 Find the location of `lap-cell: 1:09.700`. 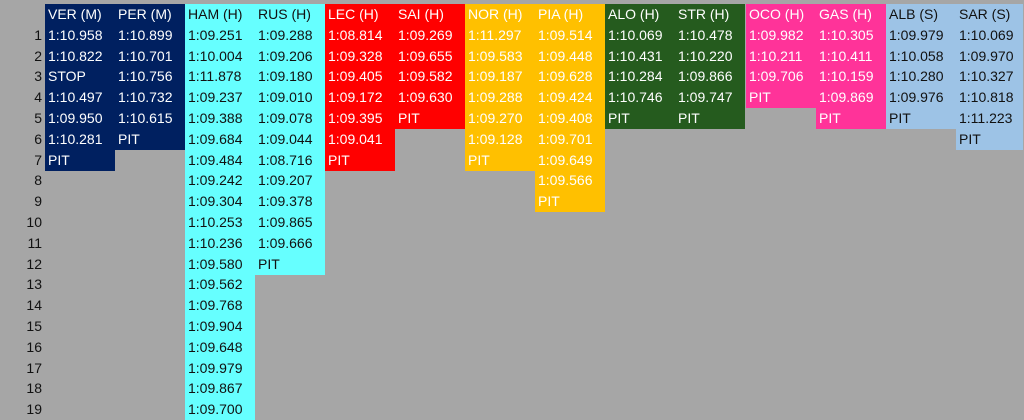

lap-cell: 1:09.700 is located at coordinates (220, 409).